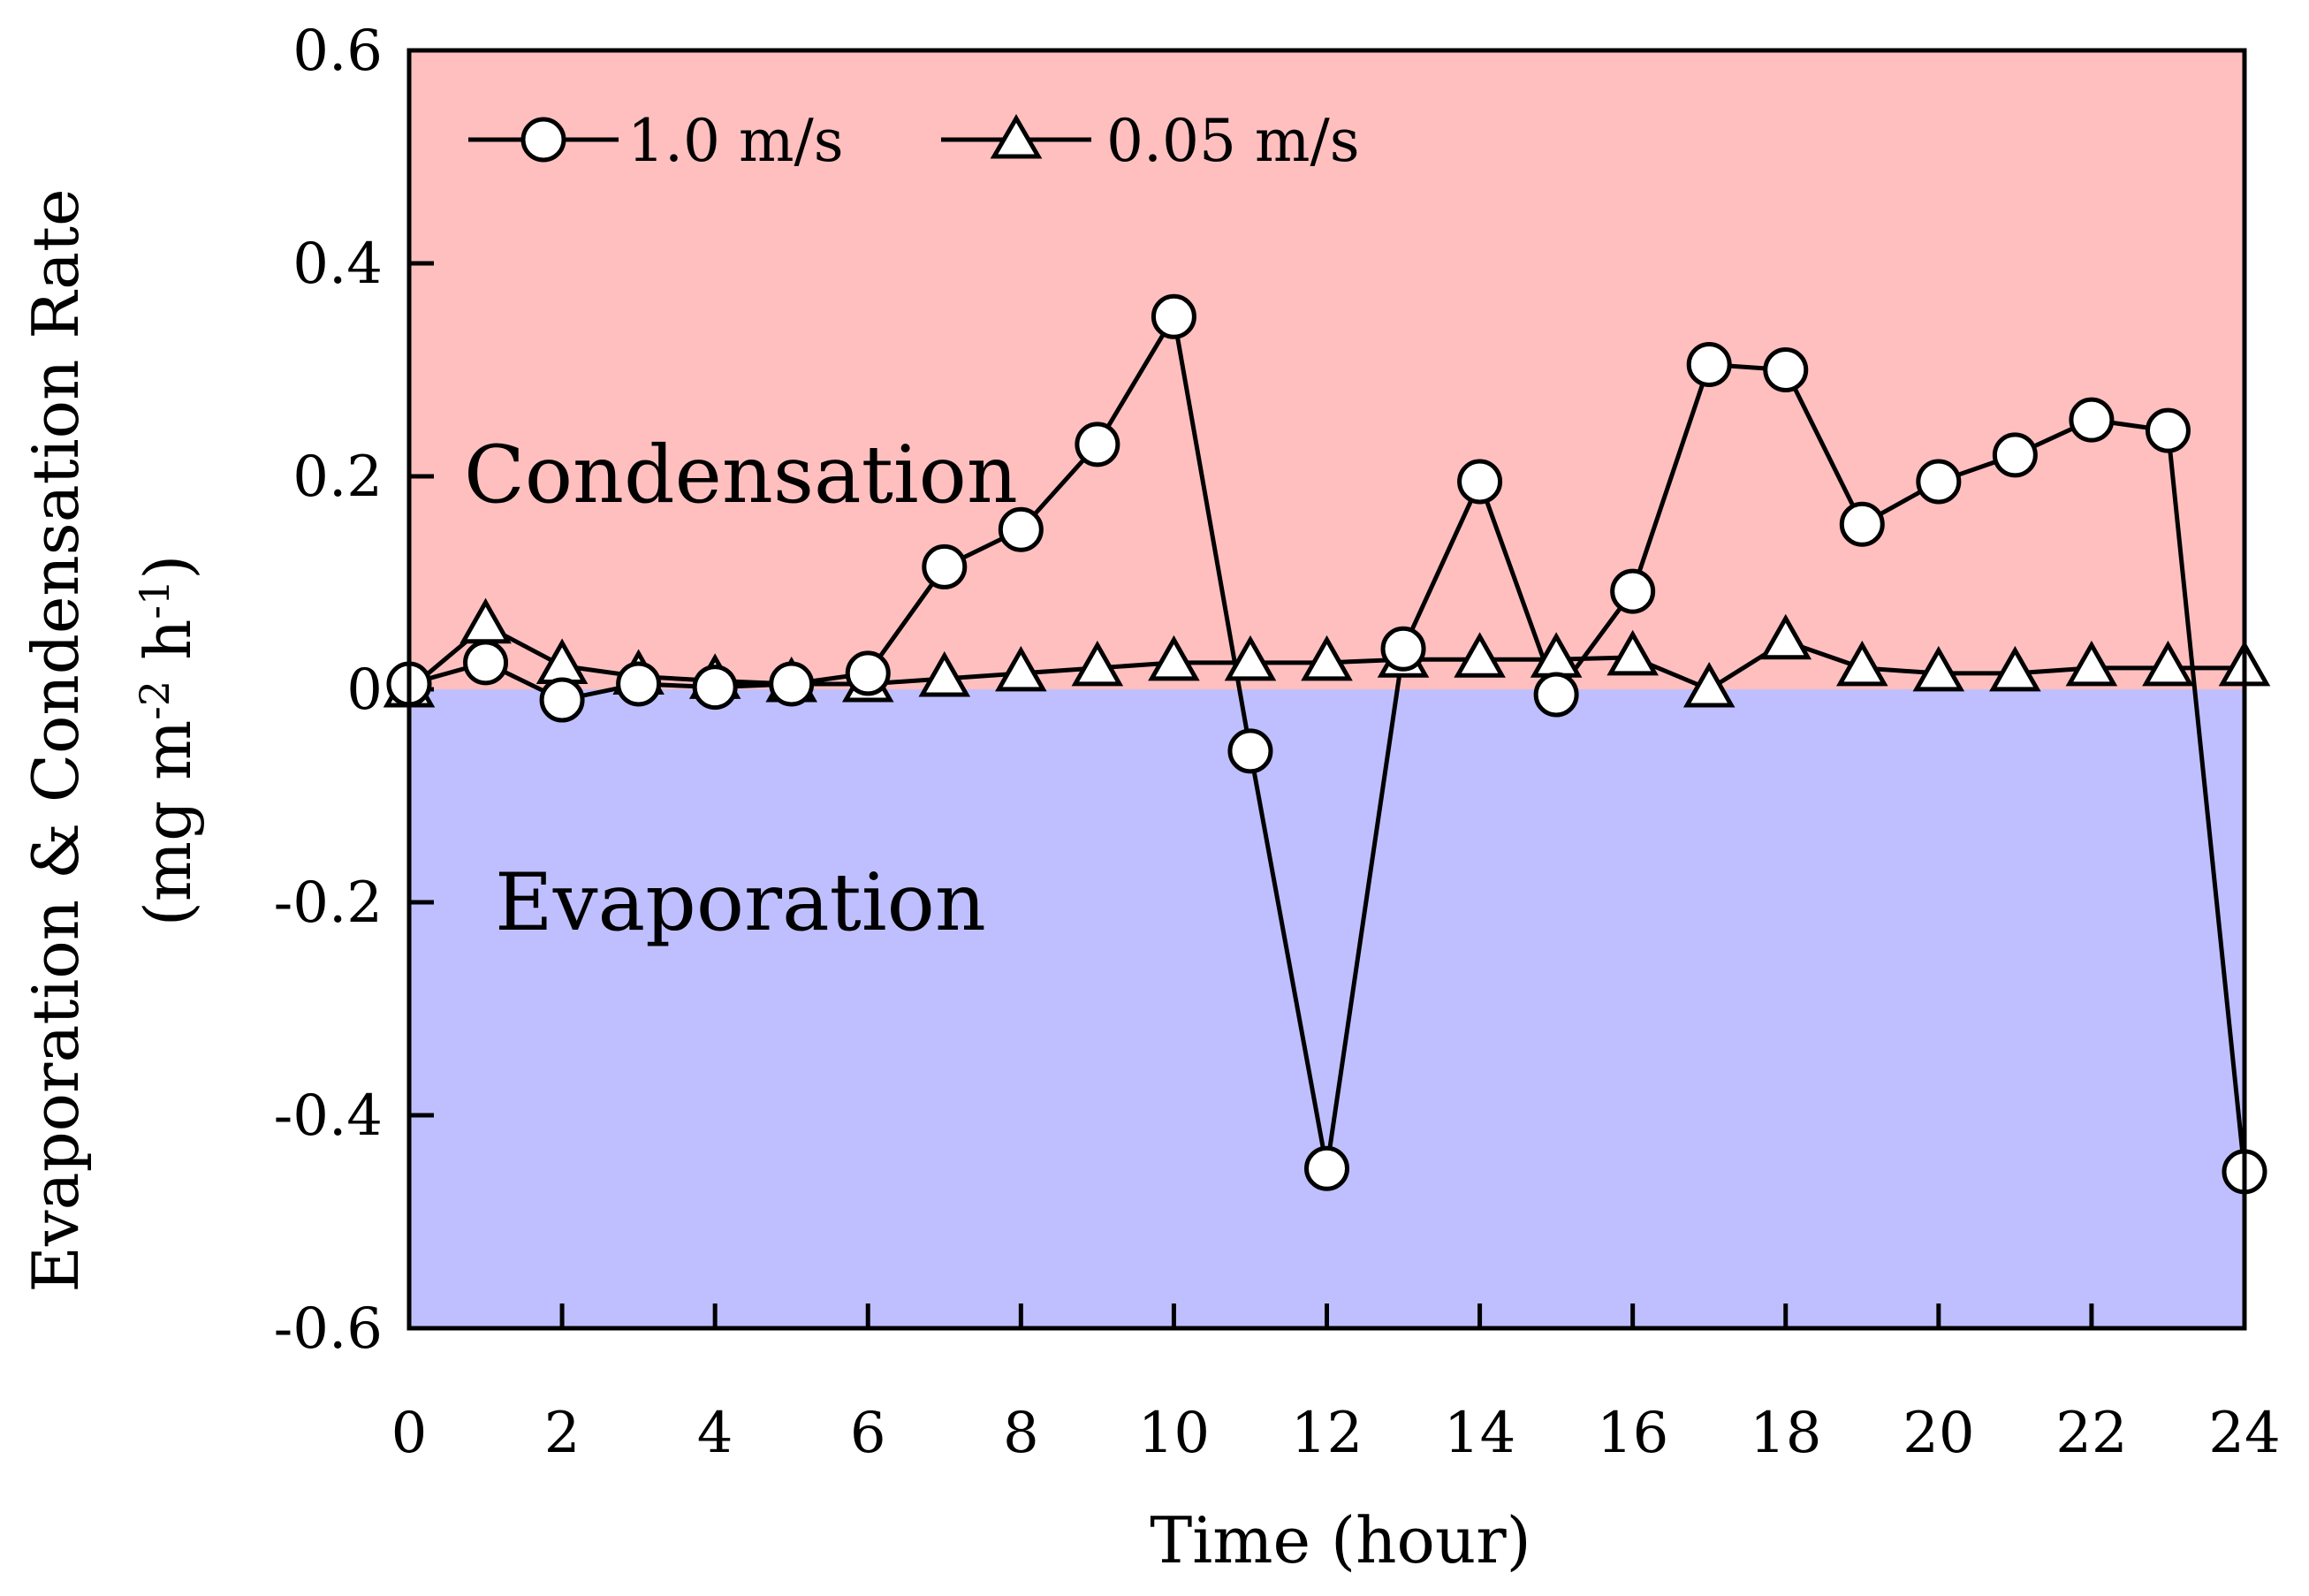 Image resolution: width=2309 pixels, height=1596 pixels. Describe the element at coordinates (1016, 136) in the screenshot. I see `legend-marker-triangle` at that location.